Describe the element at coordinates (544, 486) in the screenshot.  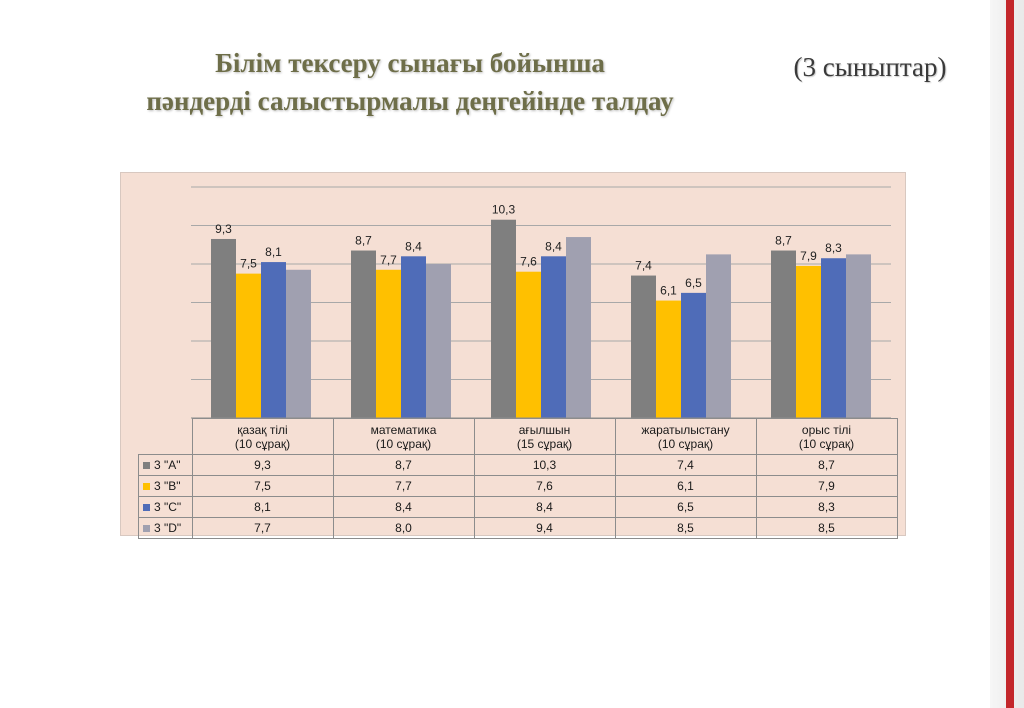
I see `table-cell-value: 7,6` at that location.